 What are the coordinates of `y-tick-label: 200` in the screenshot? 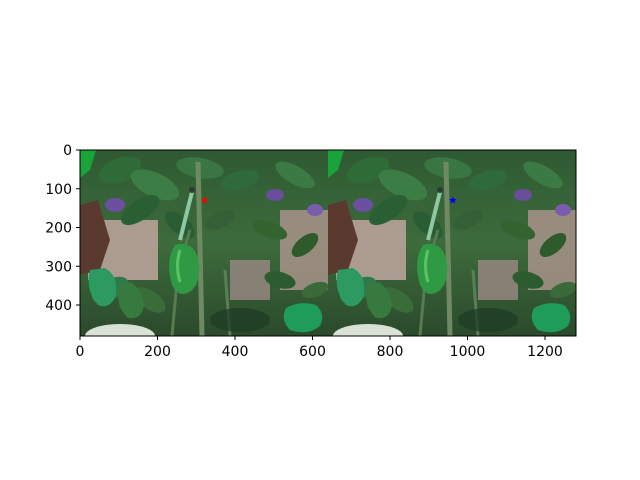 It's located at (58, 229).